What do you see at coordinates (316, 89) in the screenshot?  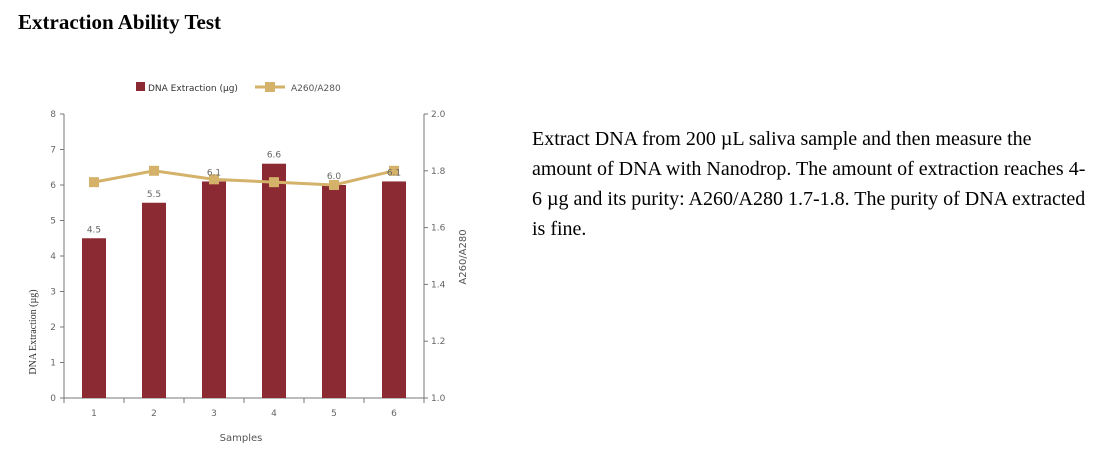 I see `legend-label-a260-a280: A260/A280` at bounding box center [316, 89].